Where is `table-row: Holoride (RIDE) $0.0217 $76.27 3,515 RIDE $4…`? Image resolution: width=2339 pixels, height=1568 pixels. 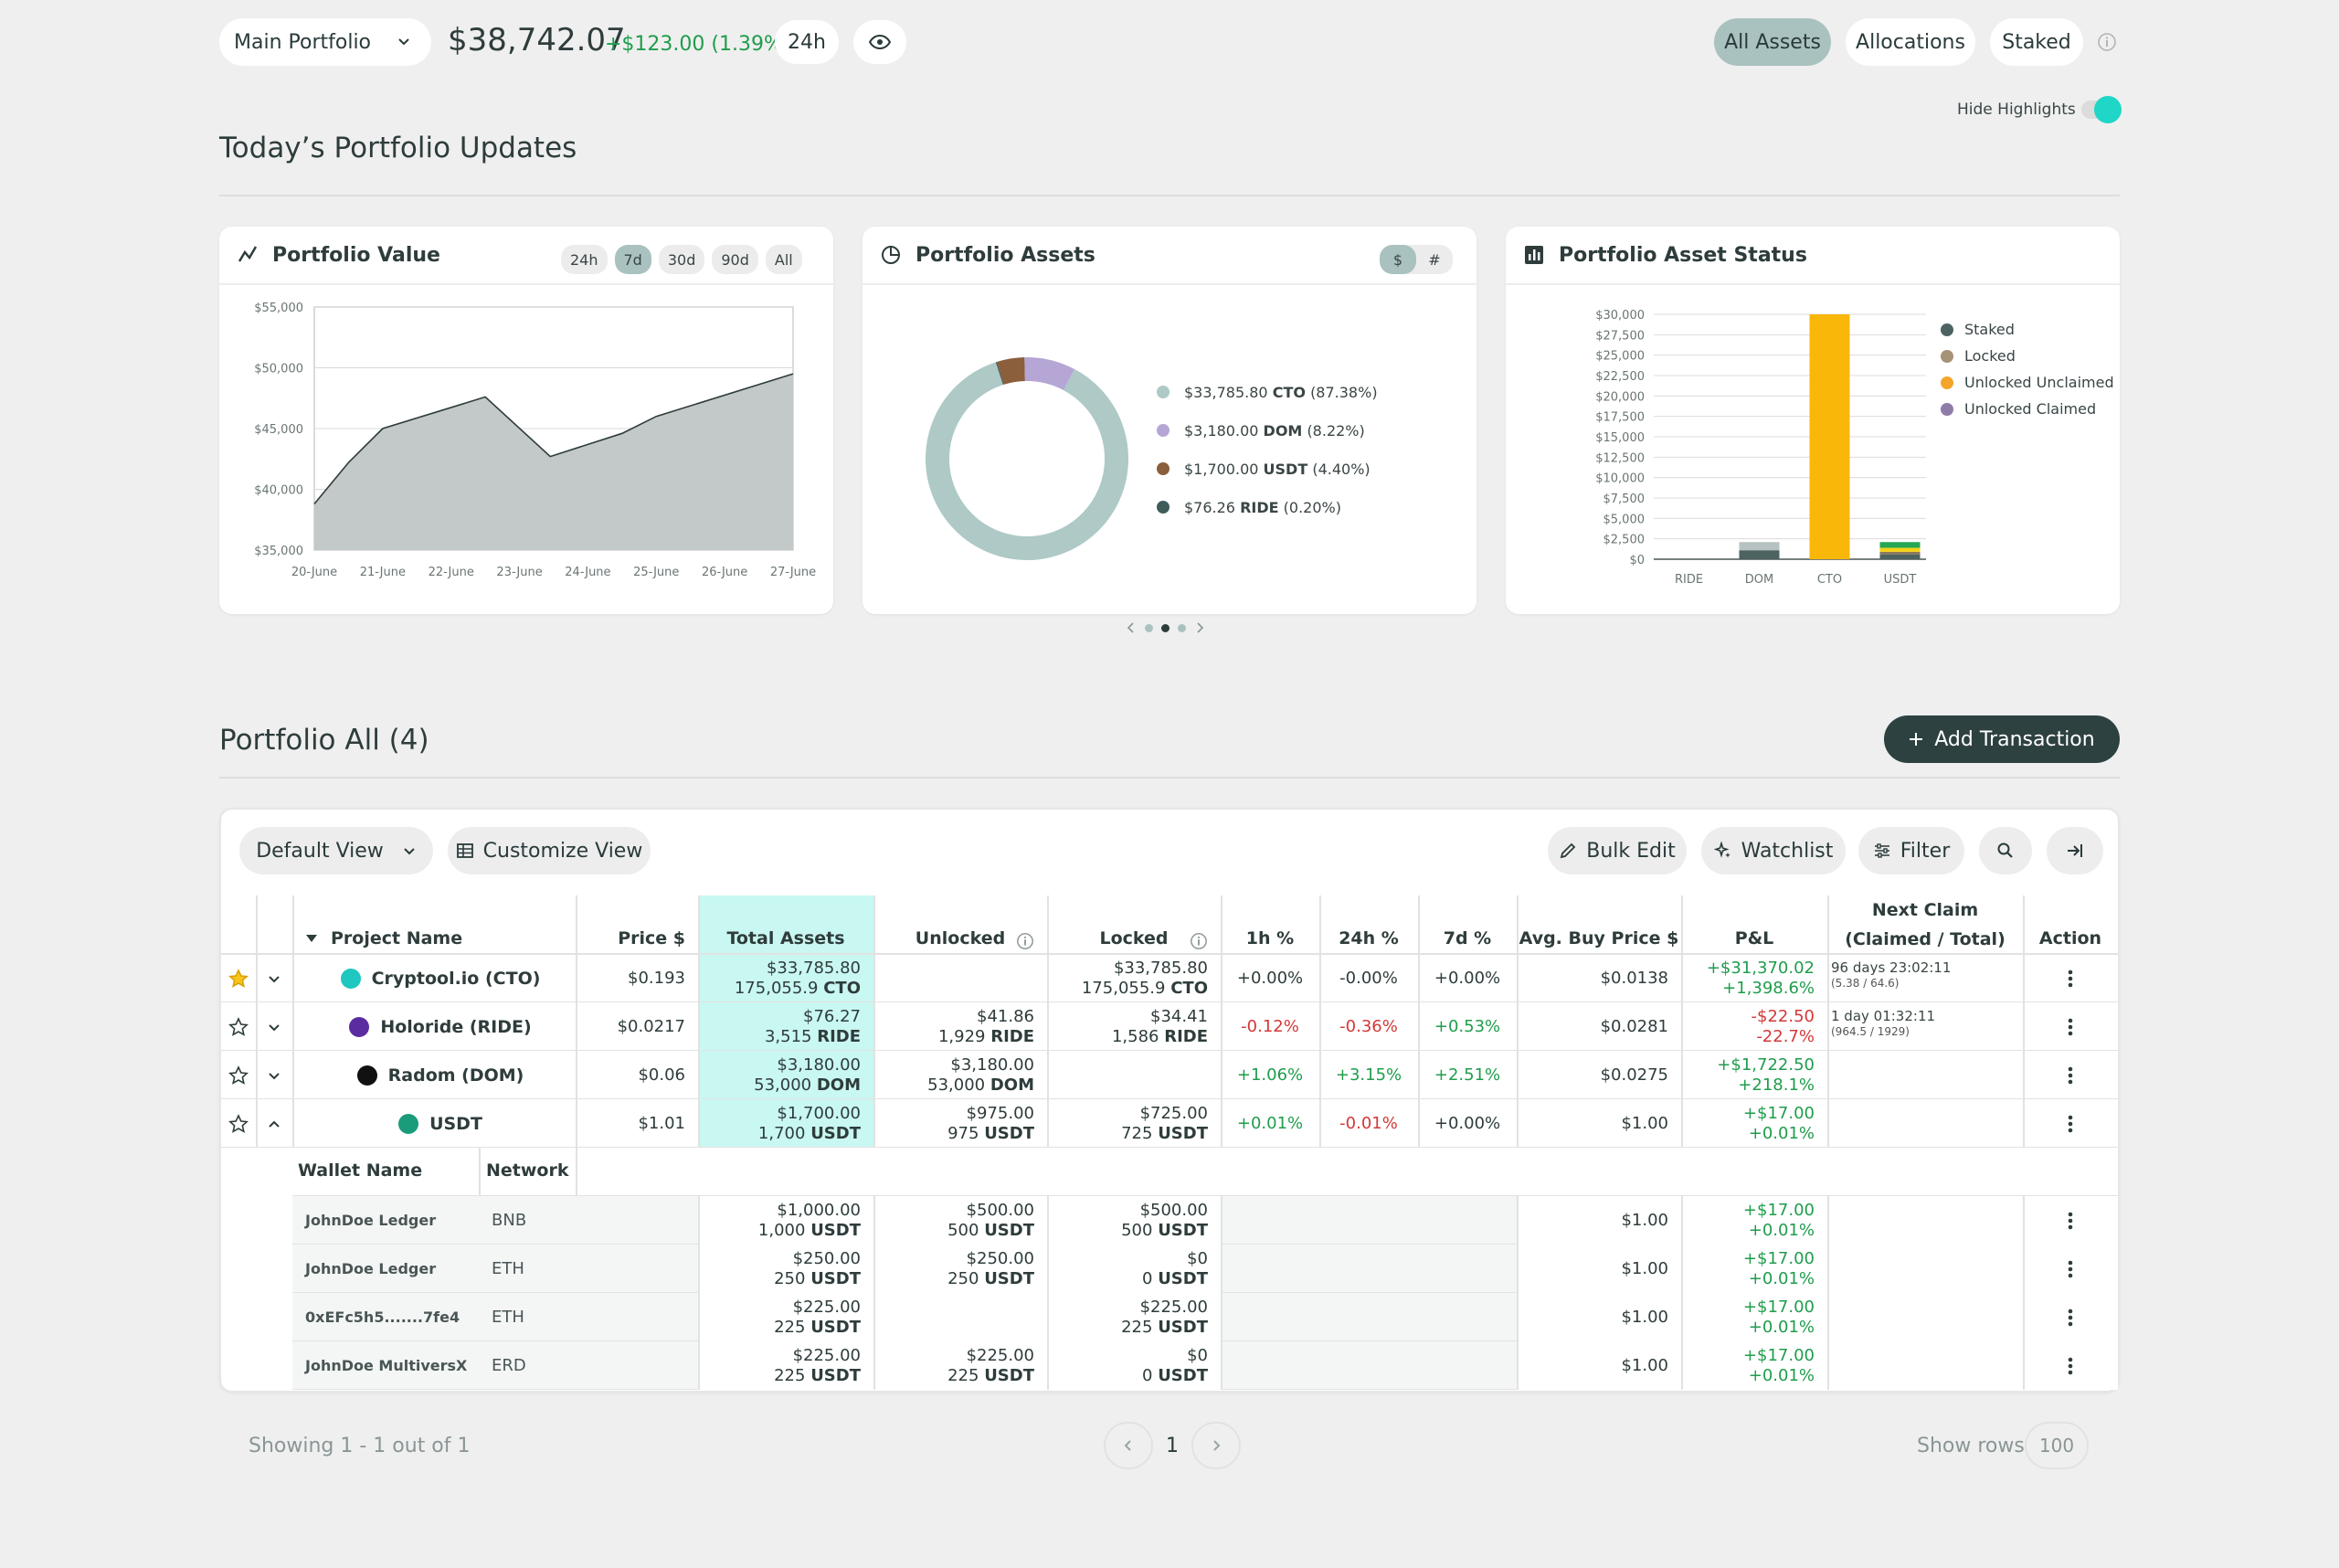 table-row: Holoride (RIDE) $0.0217 $76.27 3,515 RIDE $4… is located at coordinates (1170, 1027).